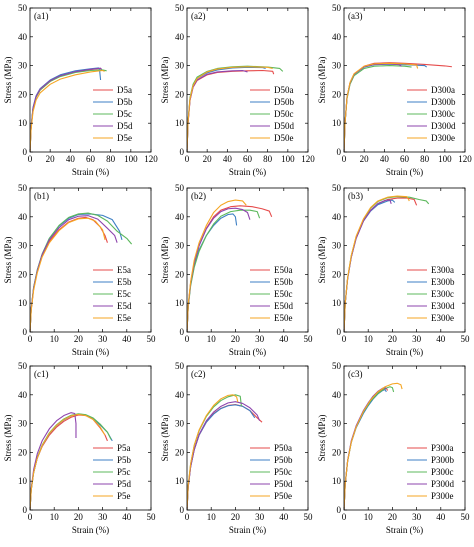 Image resolution: width=474 pixels, height=547 pixels. Describe the element at coordinates (283, 318) in the screenshot. I see `legend-label-E50e: E50e` at that location.